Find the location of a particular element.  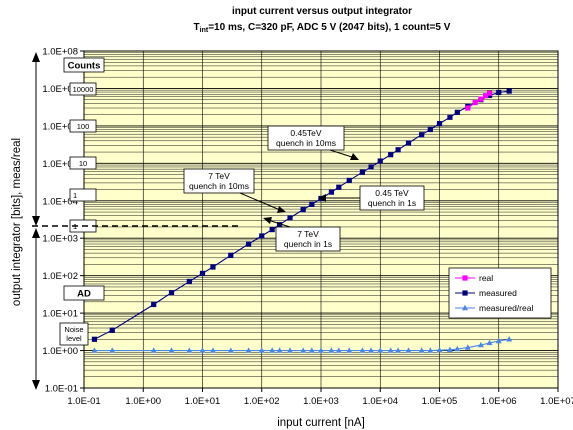

counts-arrow-up is located at coordinates (36, 57).